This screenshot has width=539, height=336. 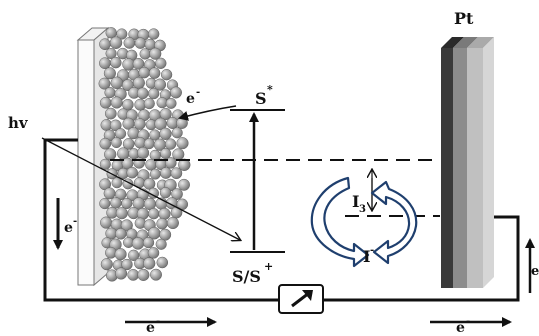 I want to click on electron-bottom-left-label: e -, so click(x=153, y=326).